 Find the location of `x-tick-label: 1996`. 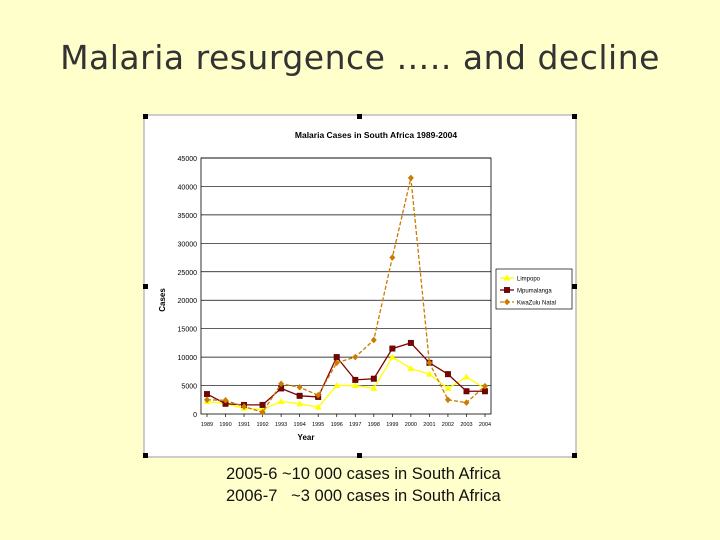

x-tick-label: 1996 is located at coordinates (337, 425).